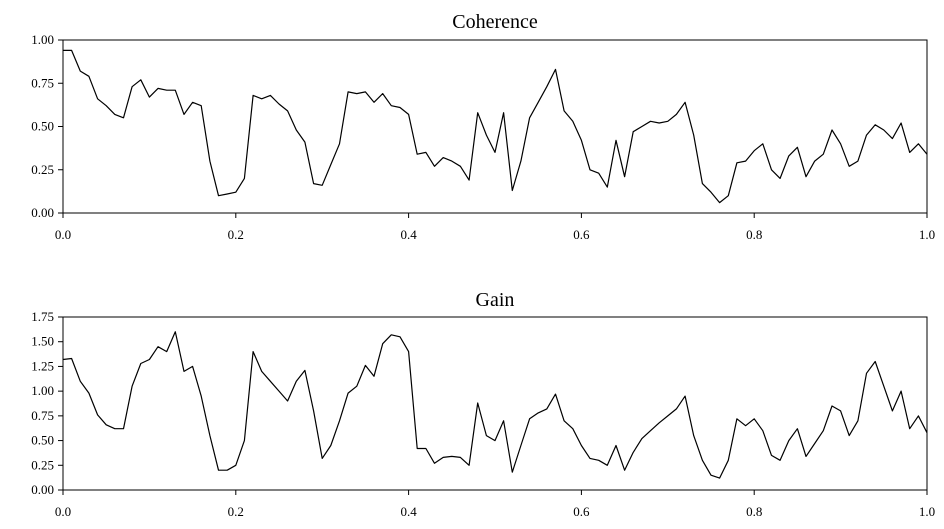  I want to click on gain-y-tick-label: 0.75, so click(42, 415).